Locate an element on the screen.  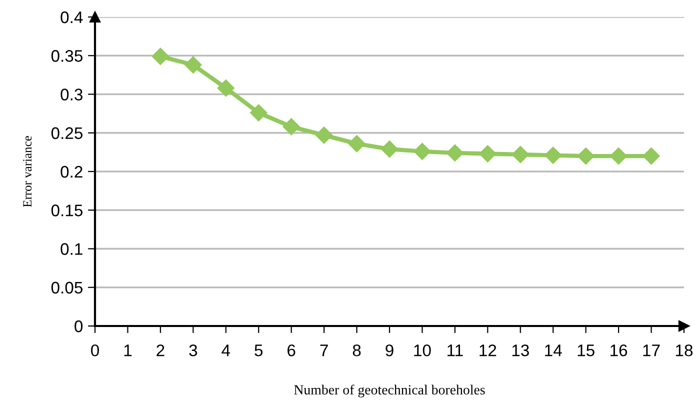
x-tick-label: 18 is located at coordinates (684, 350).